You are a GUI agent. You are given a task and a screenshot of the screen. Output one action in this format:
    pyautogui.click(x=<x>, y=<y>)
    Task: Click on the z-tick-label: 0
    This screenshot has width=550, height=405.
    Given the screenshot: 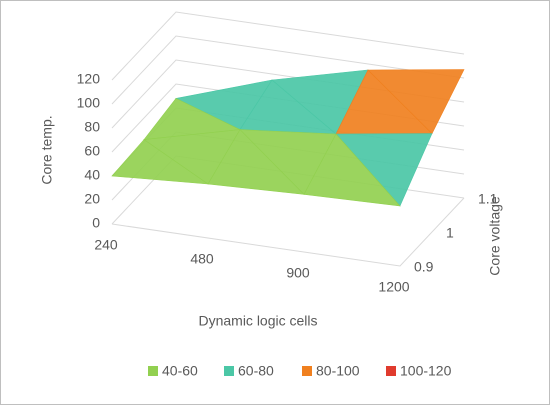 What is the action you would take?
    pyautogui.click(x=96, y=223)
    